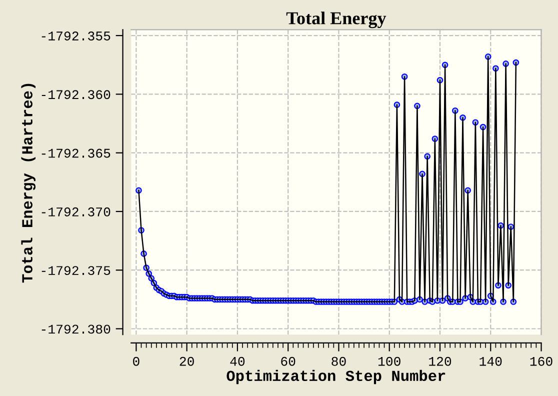 Image resolution: width=558 pixels, height=396 pixels. What do you see at coordinates (76, 95) in the screenshot?
I see `y-tick-label: -1792.360` at bounding box center [76, 95].